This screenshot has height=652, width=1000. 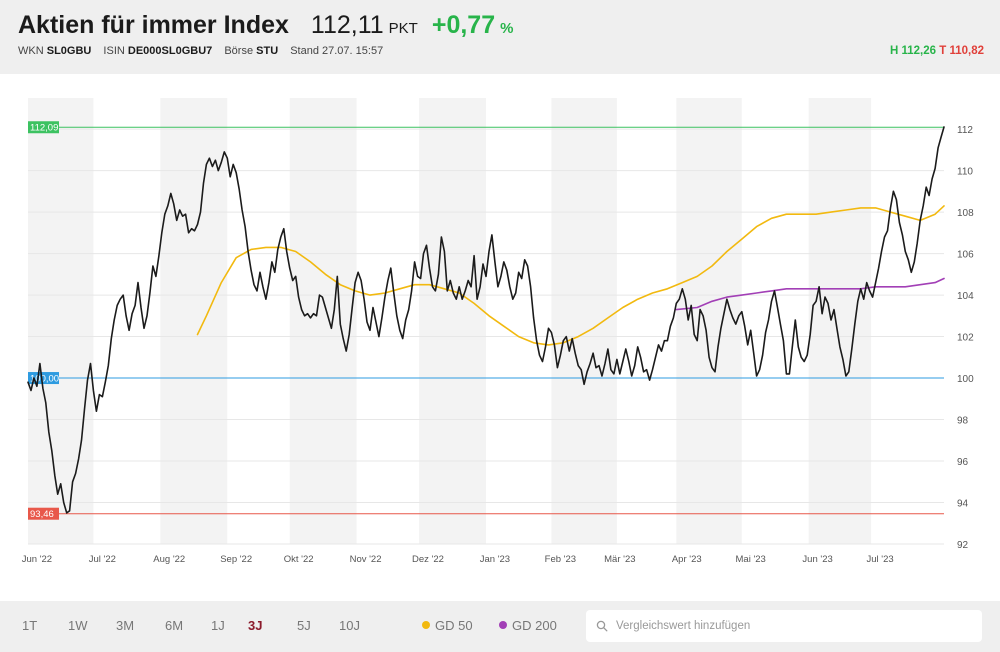 I want to click on wkn-value: SL0GBU, so click(x=69, y=51).